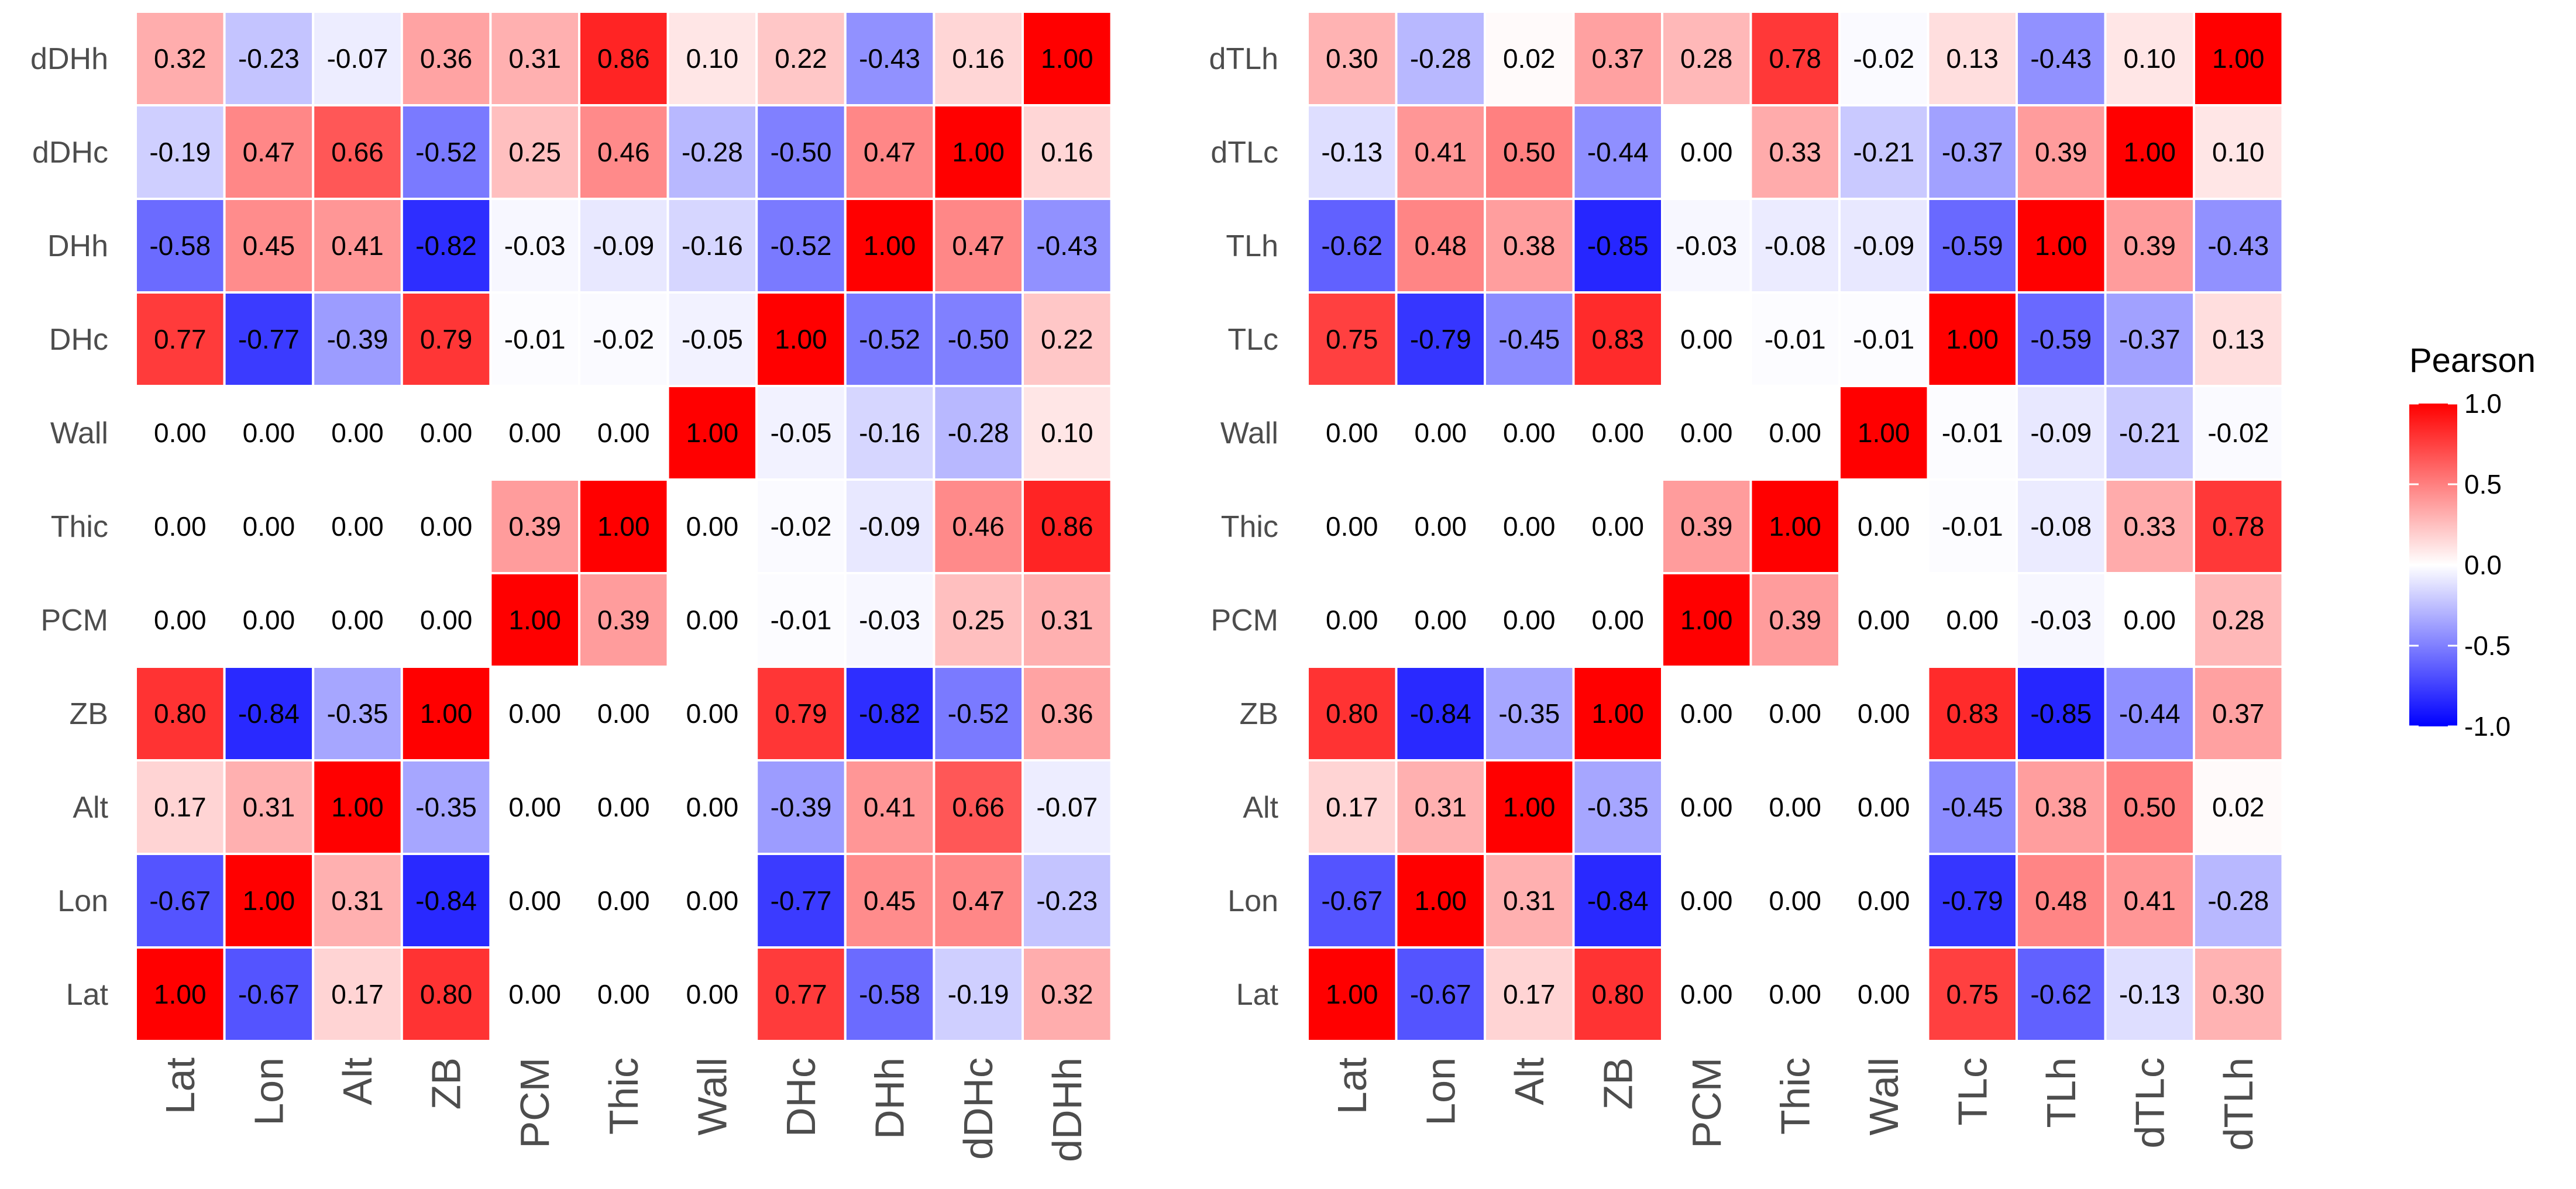 The image size is (2576, 1189). Describe the element at coordinates (1258, 995) in the screenshot. I see `y-tick-label: Lat` at that location.